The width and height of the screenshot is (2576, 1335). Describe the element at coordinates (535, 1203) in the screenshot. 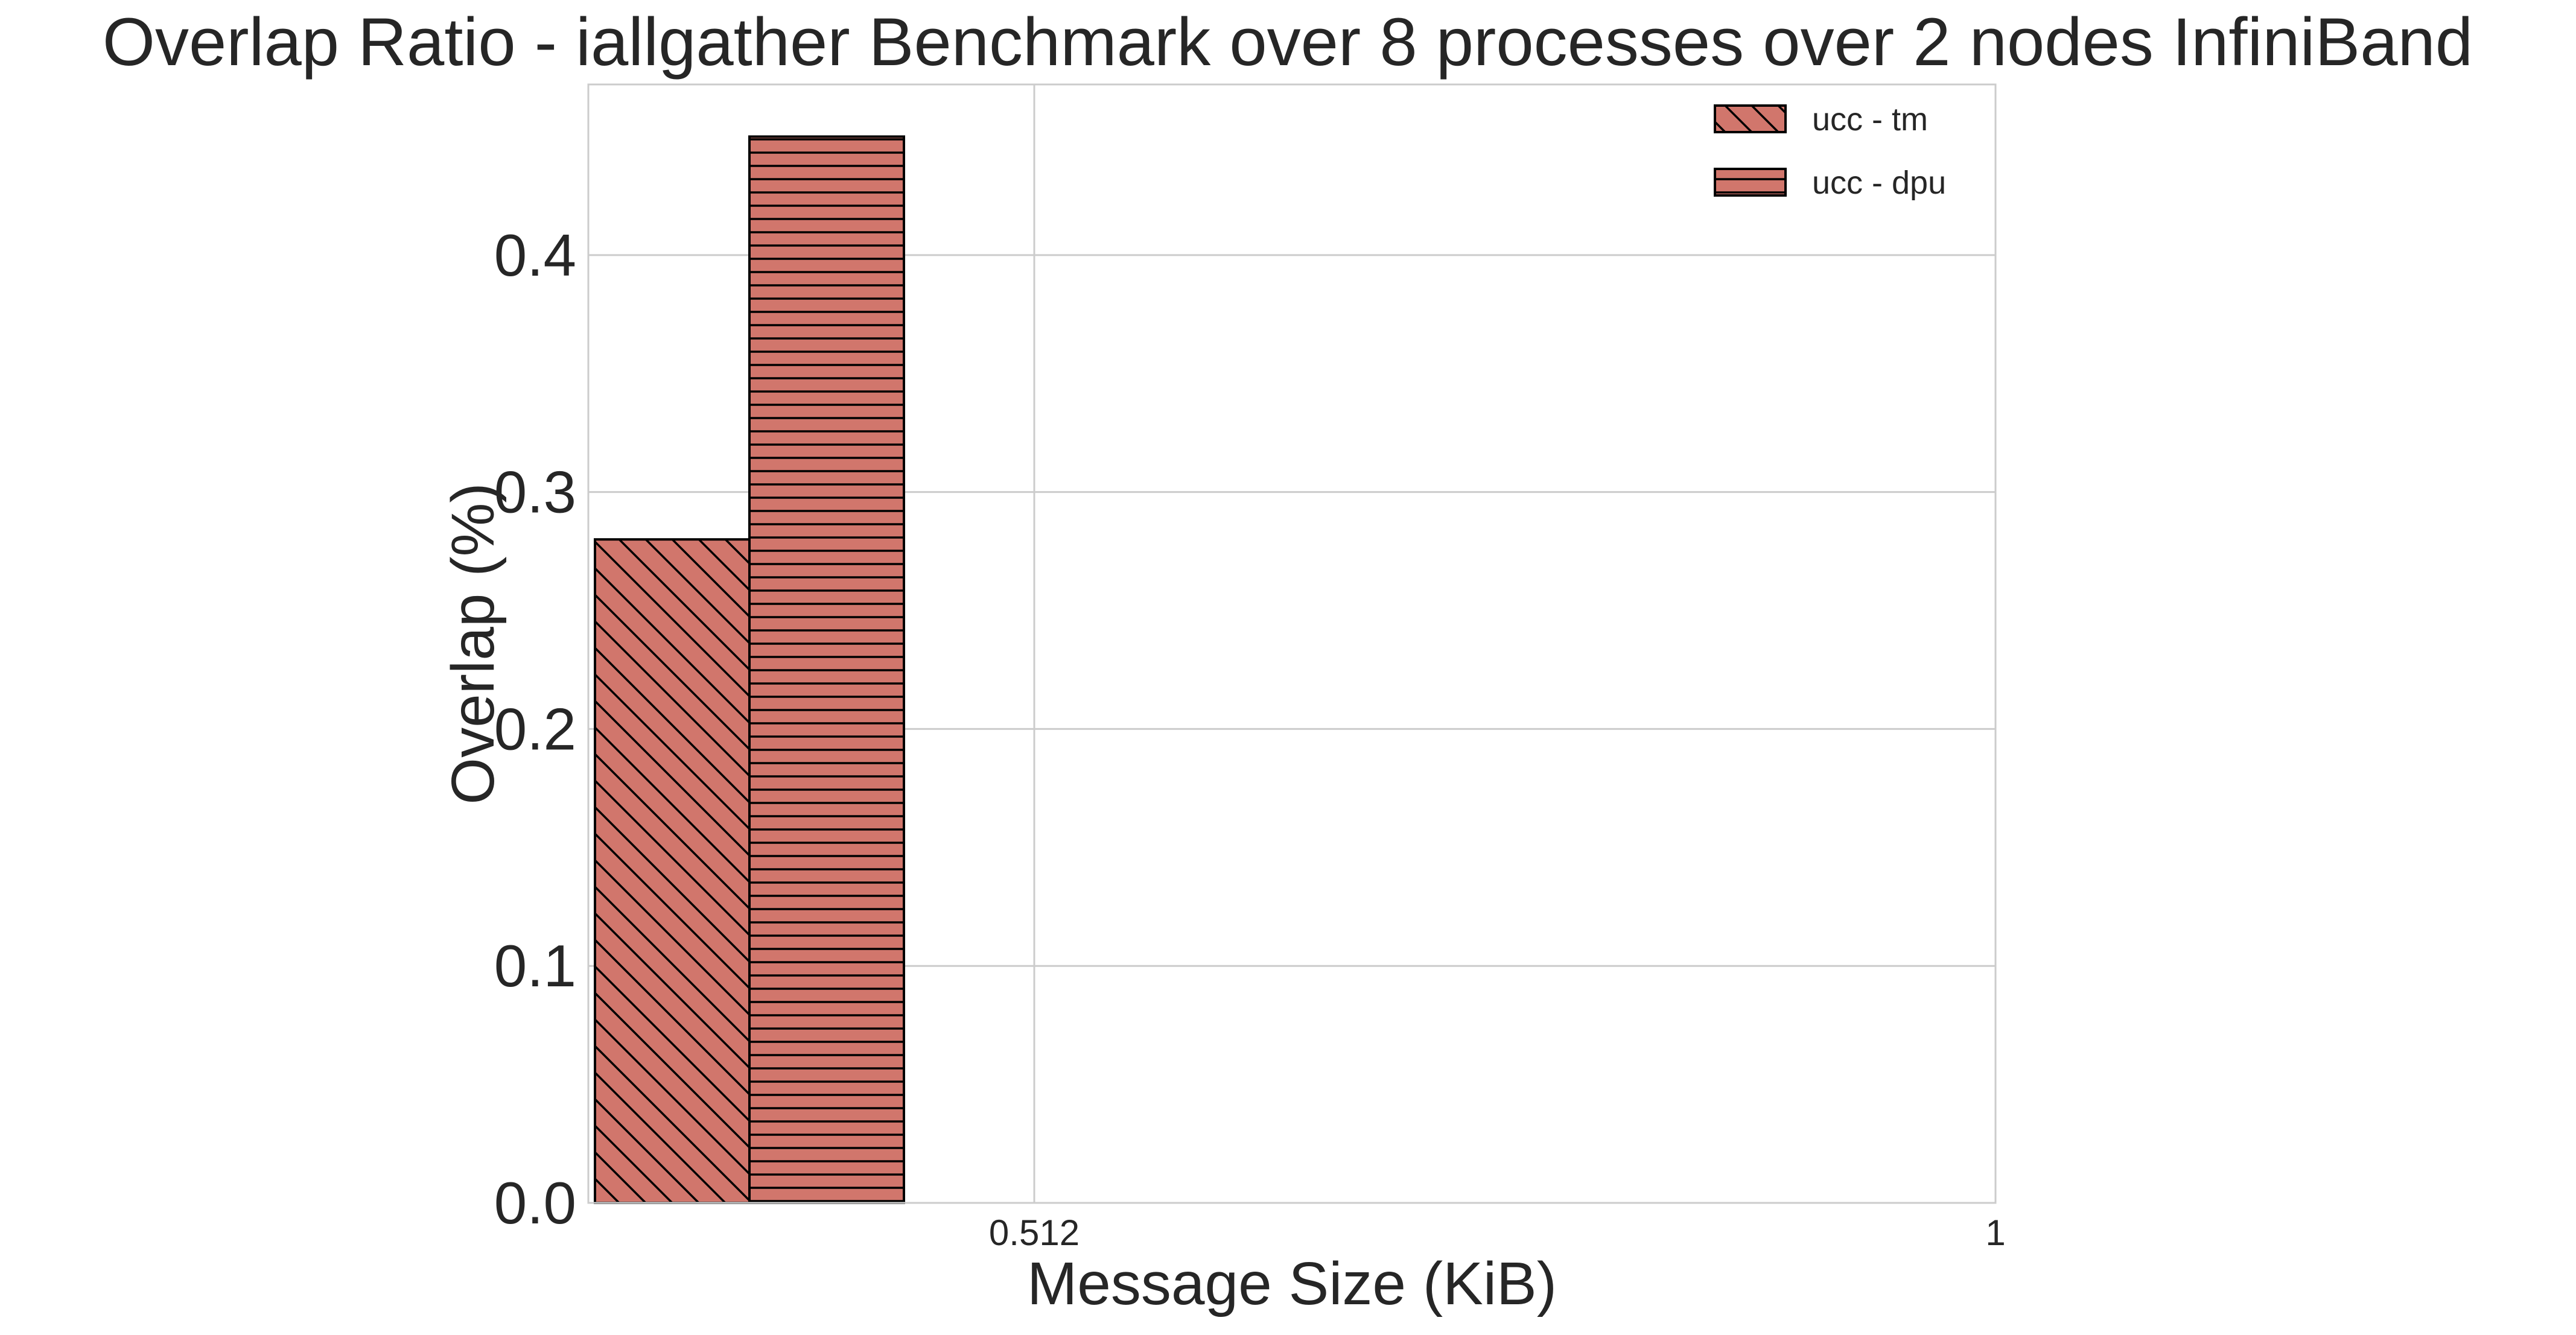

I see `y-tick-label: 0.0` at that location.